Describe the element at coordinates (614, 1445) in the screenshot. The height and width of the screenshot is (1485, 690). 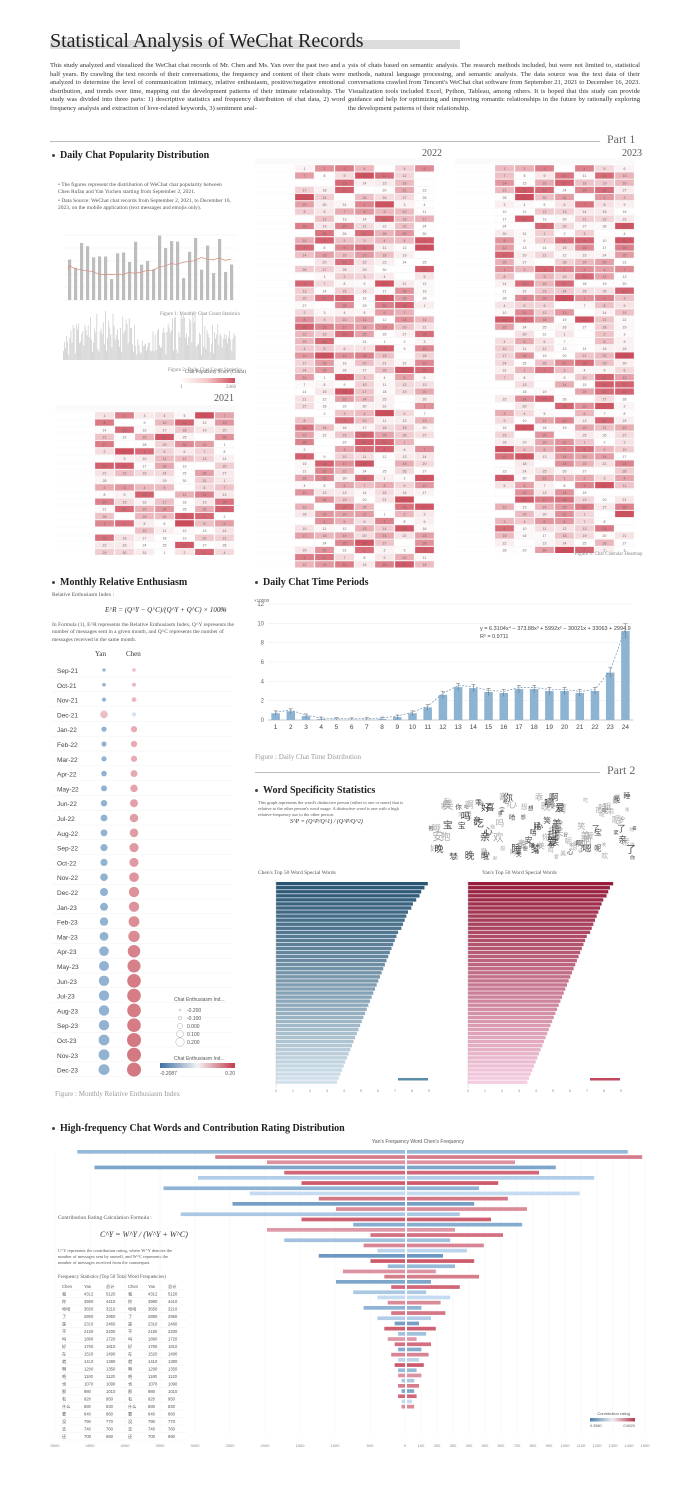
I see `contribution-axis-label: 1300` at that location.